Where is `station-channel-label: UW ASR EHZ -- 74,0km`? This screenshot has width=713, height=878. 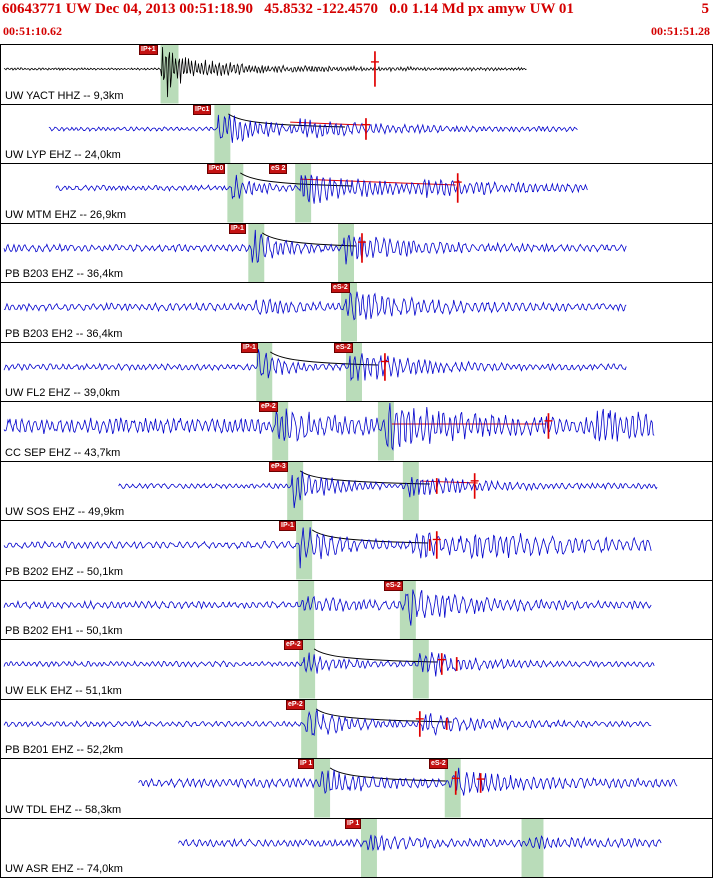 station-channel-label: UW ASR EHZ -- 74,0km is located at coordinates (64, 869).